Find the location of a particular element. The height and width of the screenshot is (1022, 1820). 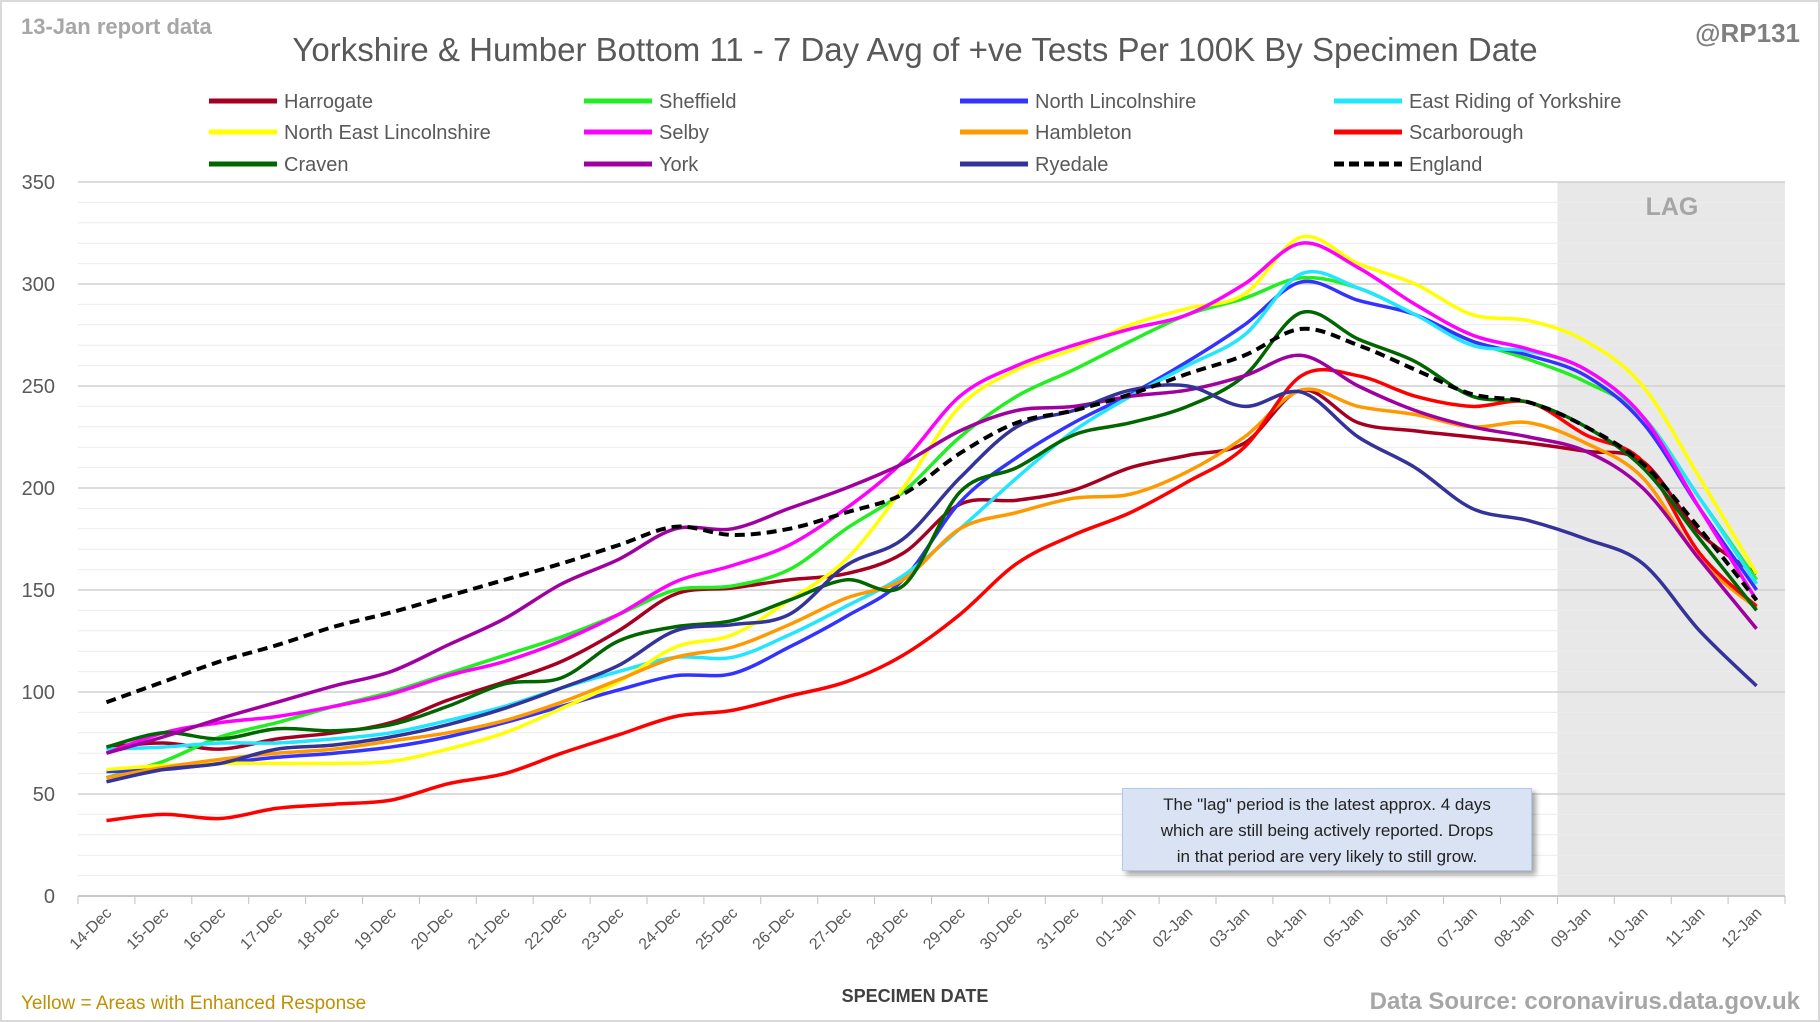

x-tick-label: 03-Jan is located at coordinates (1230, 928).